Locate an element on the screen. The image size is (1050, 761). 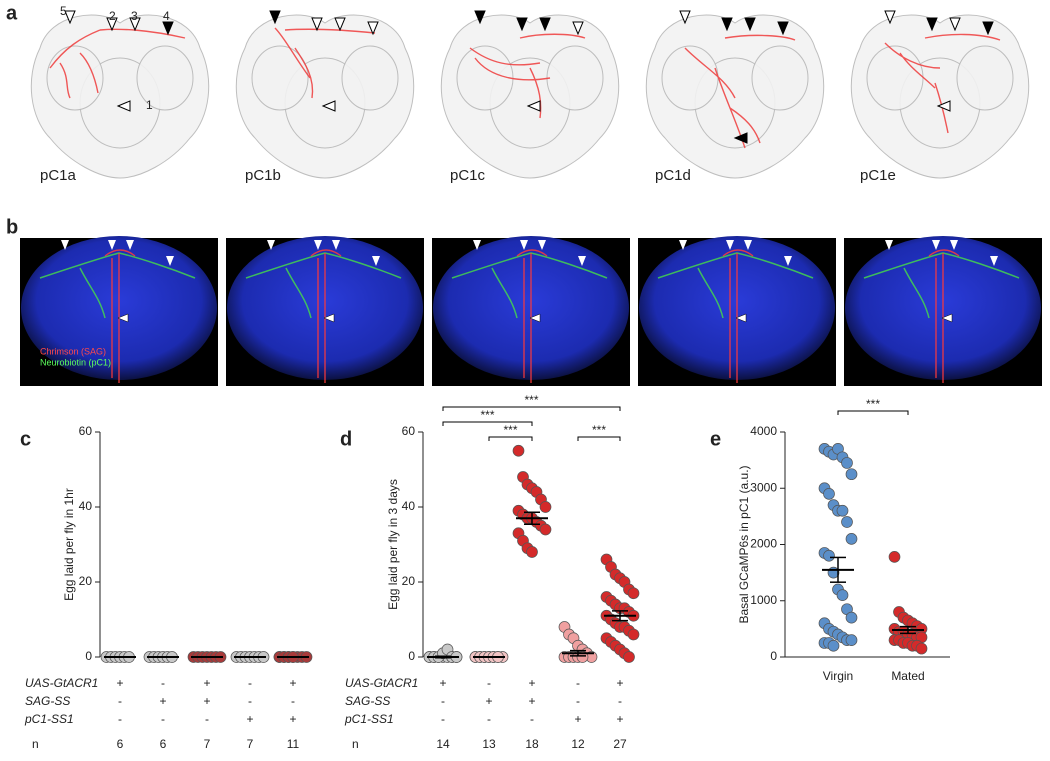
n-value: 12 is located at coordinates (578, 744).